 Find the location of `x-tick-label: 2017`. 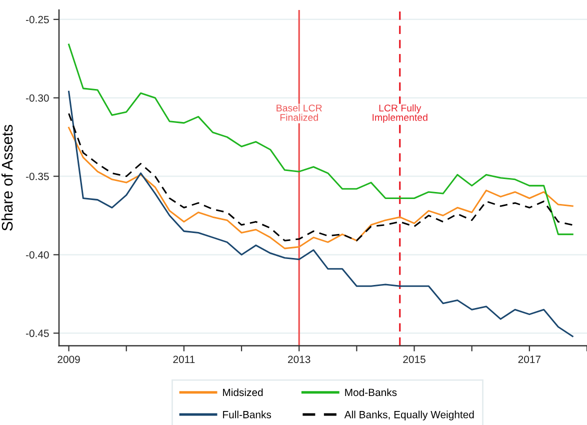

x-tick-label: 2017 is located at coordinates (529, 360).